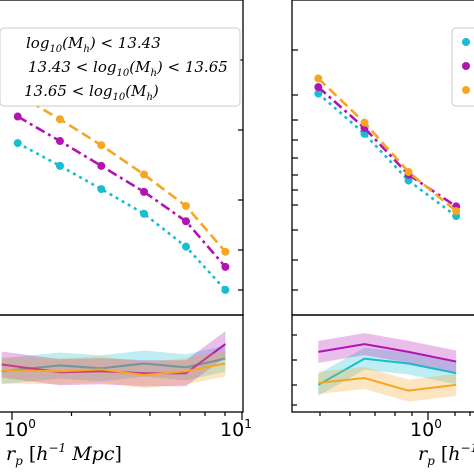 Image resolution: width=474 pixels, height=474 pixels. I want to click on left-ratio-line-teal, so click(113, 365).